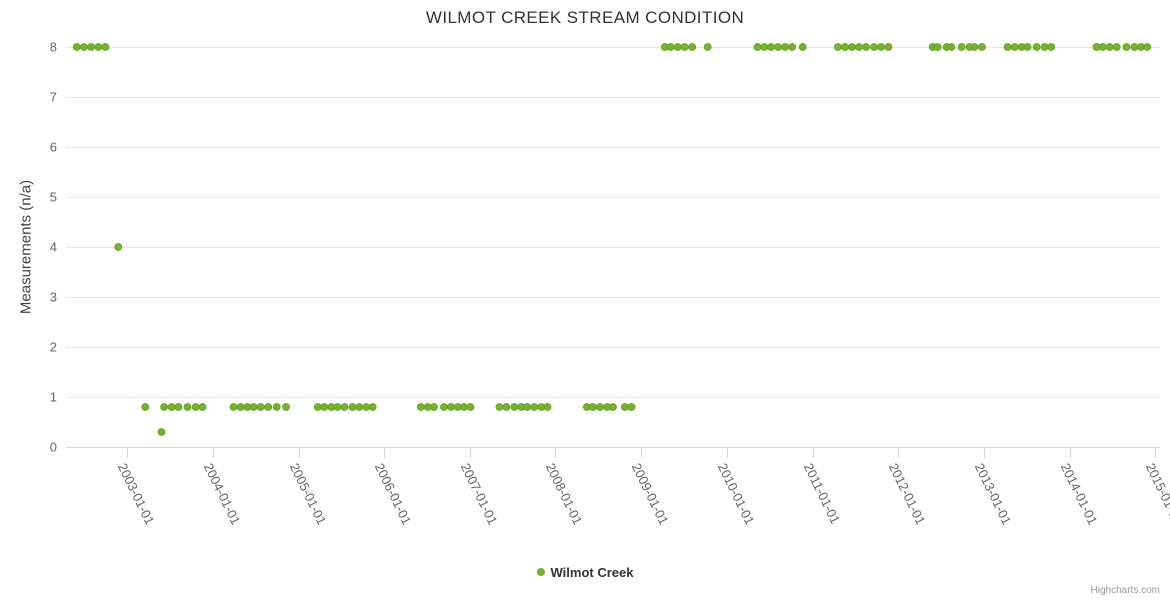  I want to click on y-tick-label: 4, so click(53, 247).